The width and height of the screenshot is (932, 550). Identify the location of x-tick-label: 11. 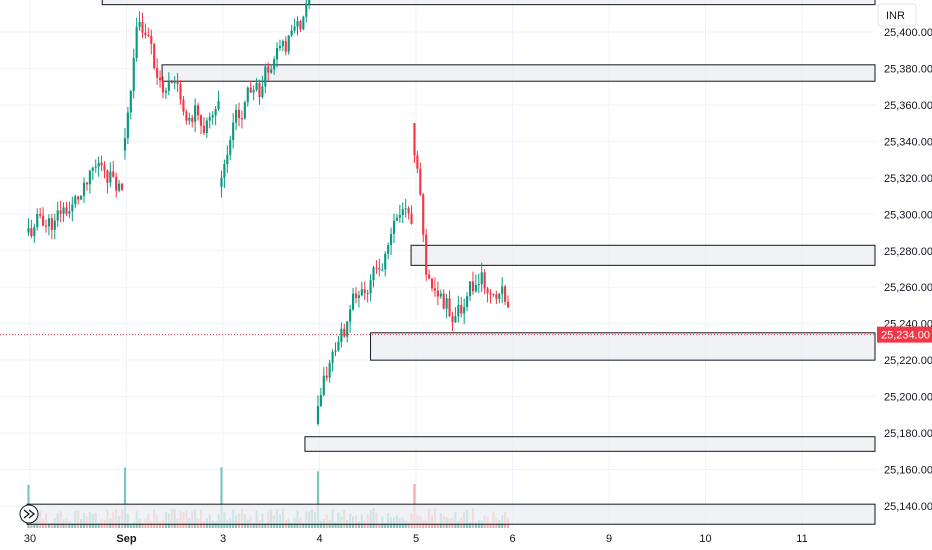
(801, 539).